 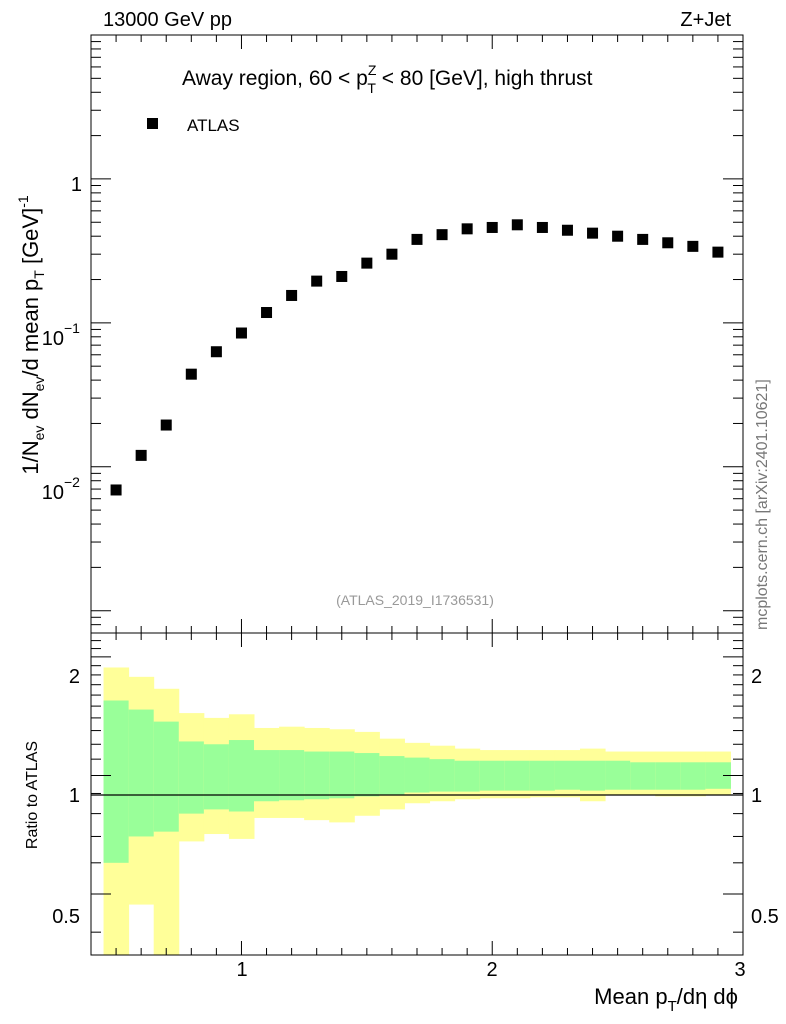 What do you see at coordinates (76, 185) in the screenshot?
I see `ytick-1: 1` at bounding box center [76, 185].